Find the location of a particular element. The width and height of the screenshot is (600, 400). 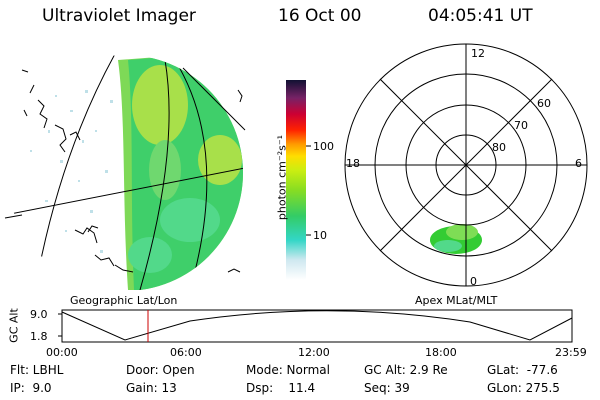

info-ip: IP: 9.0 is located at coordinates (31, 388).